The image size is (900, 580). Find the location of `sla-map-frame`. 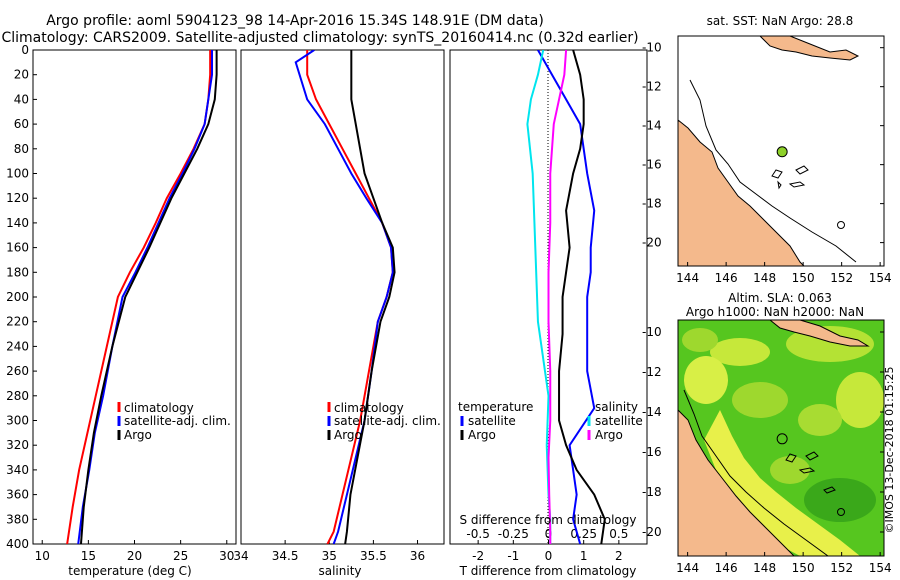

sla-map-frame is located at coordinates (781, 438).